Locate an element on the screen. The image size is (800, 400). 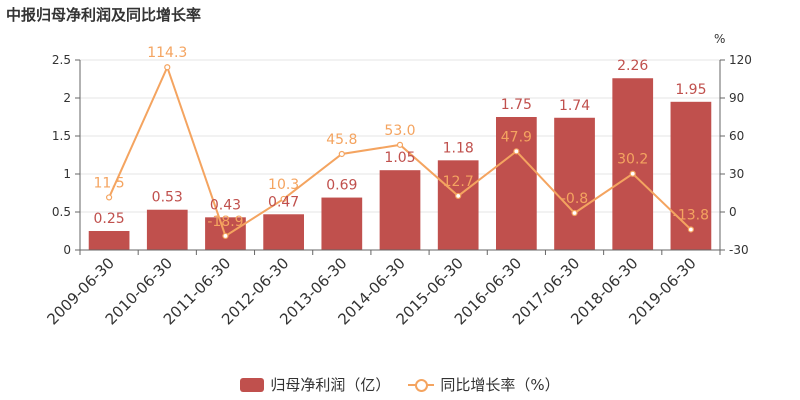
growth-value-label: 12.7 is located at coordinates (458, 182).